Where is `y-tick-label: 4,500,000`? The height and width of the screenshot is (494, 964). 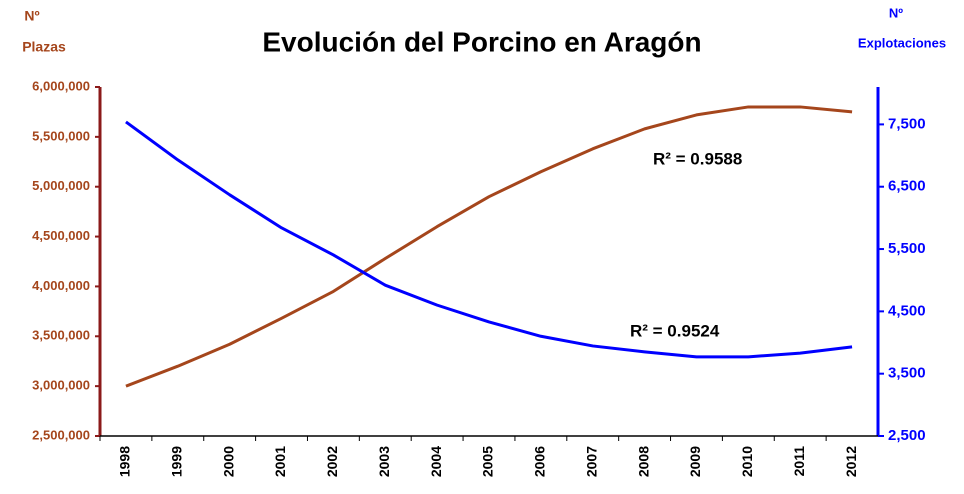 y-tick-label: 4,500,000 is located at coordinates (61, 235).